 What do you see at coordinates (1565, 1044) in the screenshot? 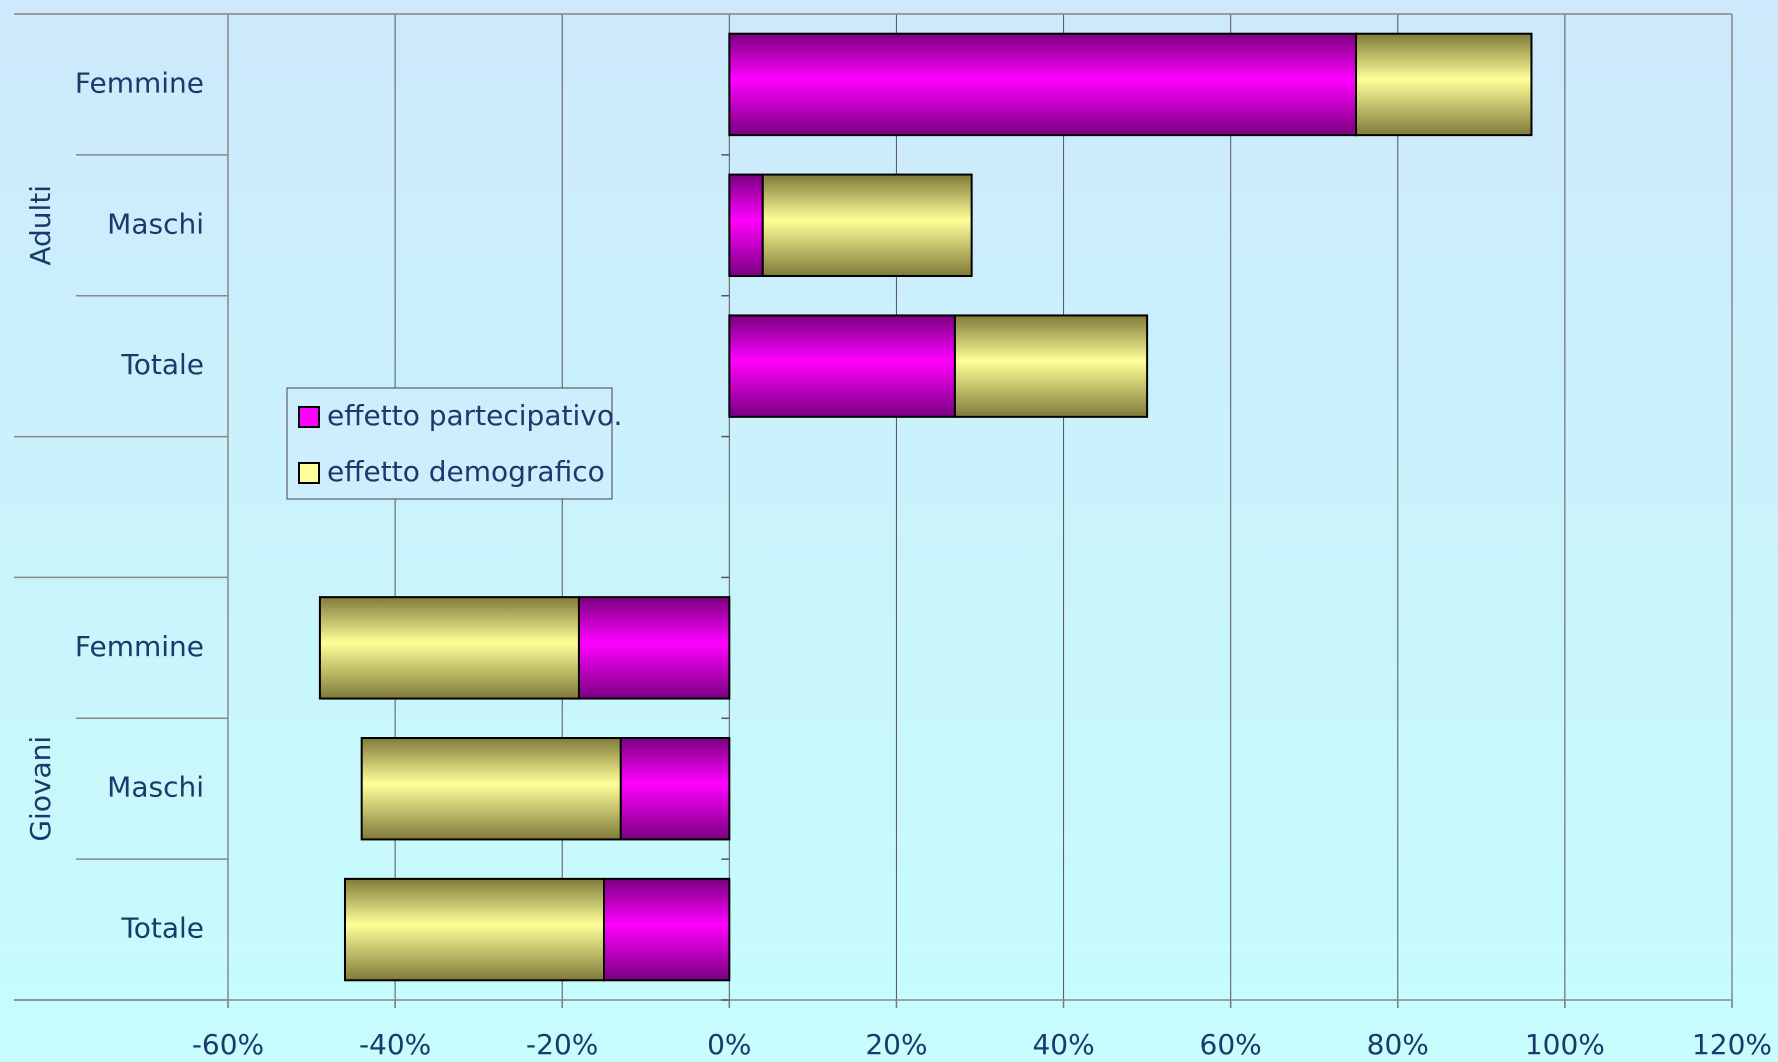
I see `x-tick-label: 100%` at bounding box center [1565, 1044].